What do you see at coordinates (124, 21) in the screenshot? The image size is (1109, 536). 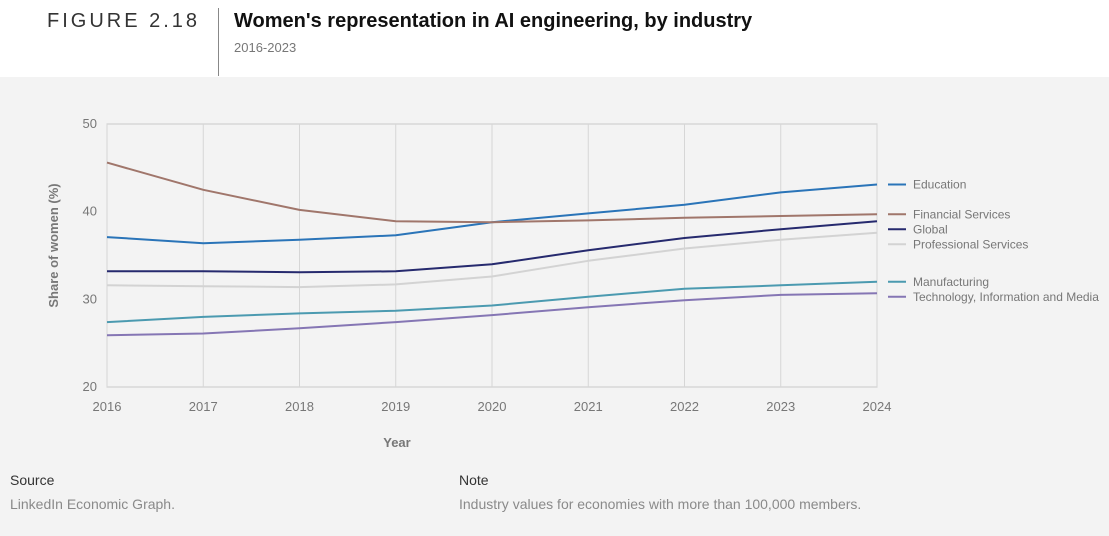 I see `figure-number: FIGURE 2.18` at bounding box center [124, 21].